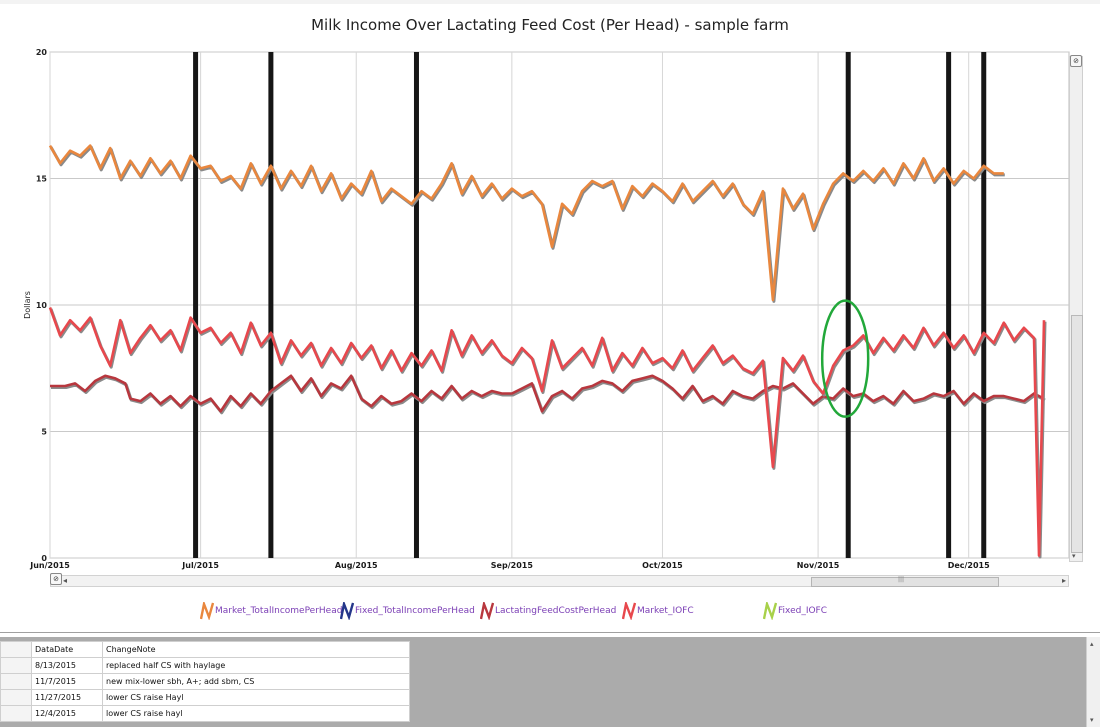 The width and height of the screenshot is (1100, 727). I want to click on scroll-right-icon: ▸, so click(1063, 580).